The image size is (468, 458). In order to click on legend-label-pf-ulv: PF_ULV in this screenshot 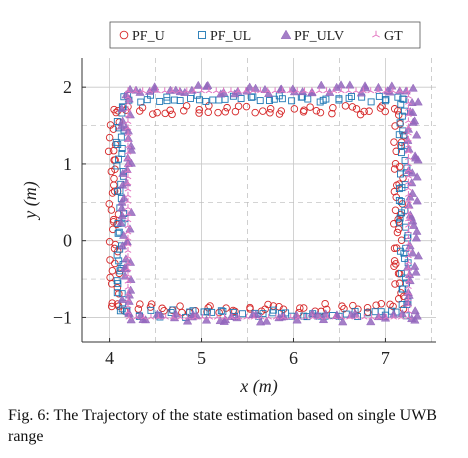, I will do `click(319, 36)`.